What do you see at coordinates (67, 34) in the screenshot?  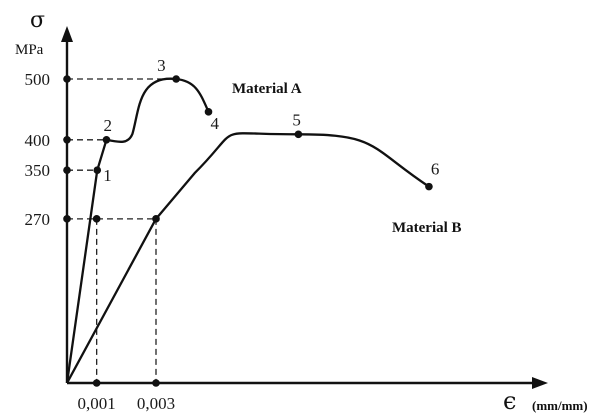 I see `y-axis-arrow` at bounding box center [67, 34].